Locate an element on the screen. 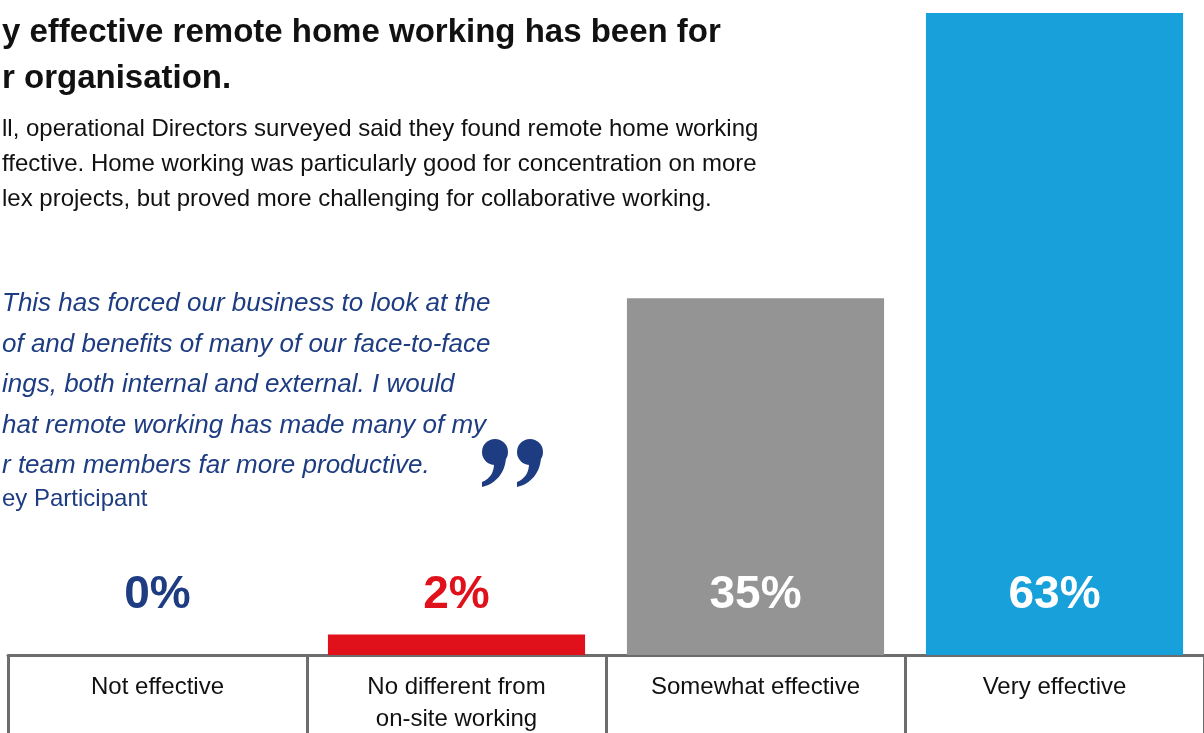 This screenshot has width=1204, height=733. data-label: 2% is located at coordinates (456, 592).